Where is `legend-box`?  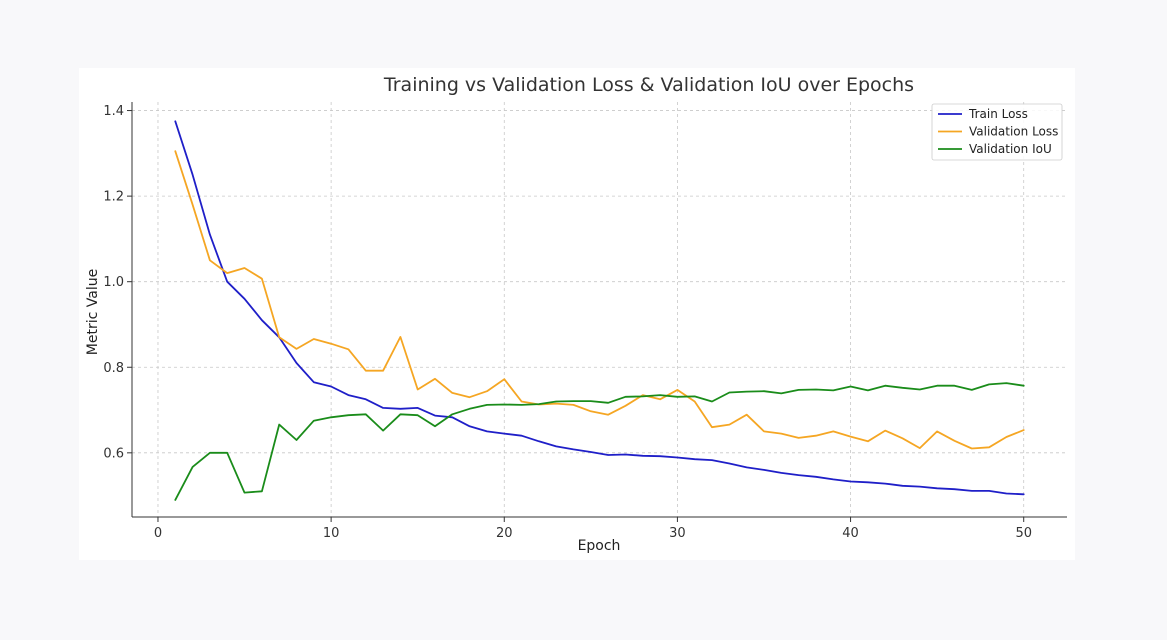 legend-box is located at coordinates (997, 132).